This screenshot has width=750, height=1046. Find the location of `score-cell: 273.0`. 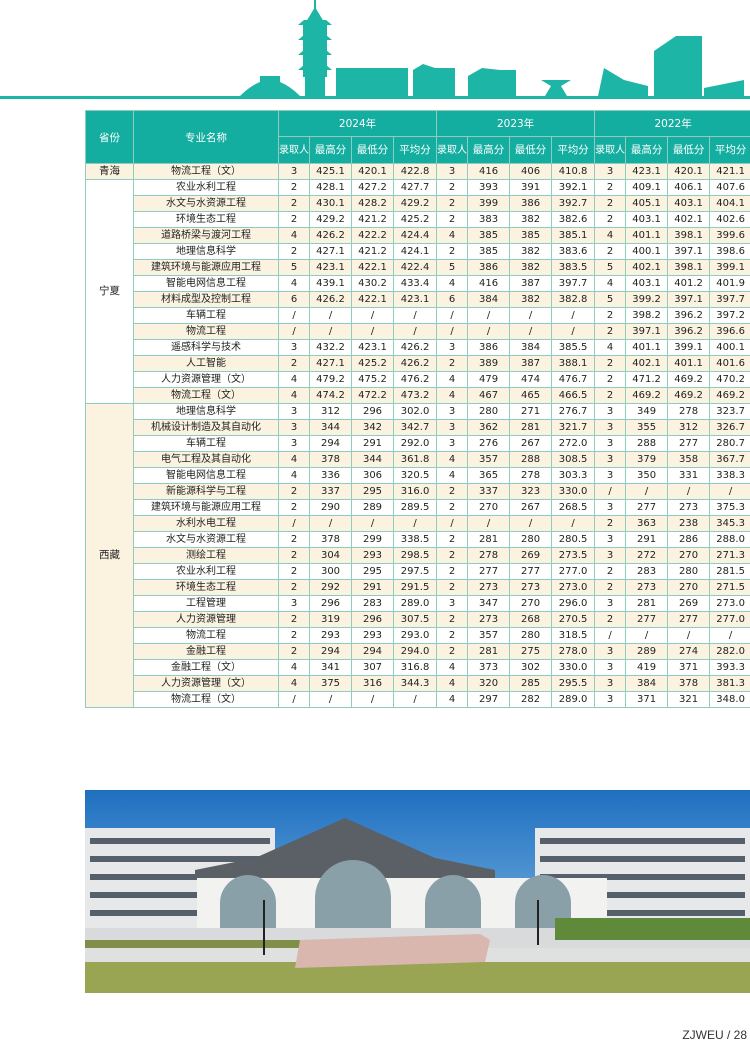

score-cell: 273.0 is located at coordinates (573, 587).